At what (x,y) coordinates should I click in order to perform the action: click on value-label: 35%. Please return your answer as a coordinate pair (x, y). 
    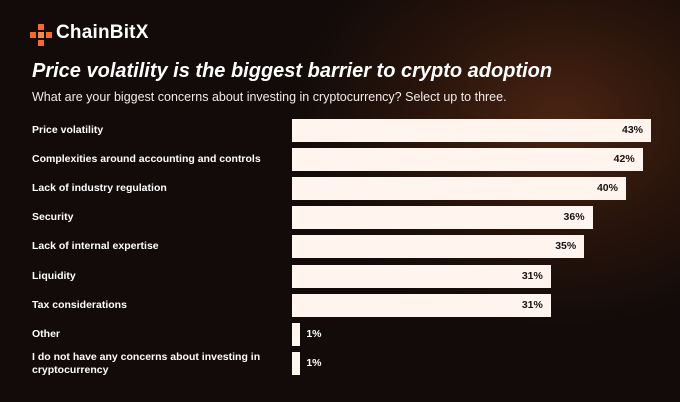
    Looking at the image, I should click on (566, 246).